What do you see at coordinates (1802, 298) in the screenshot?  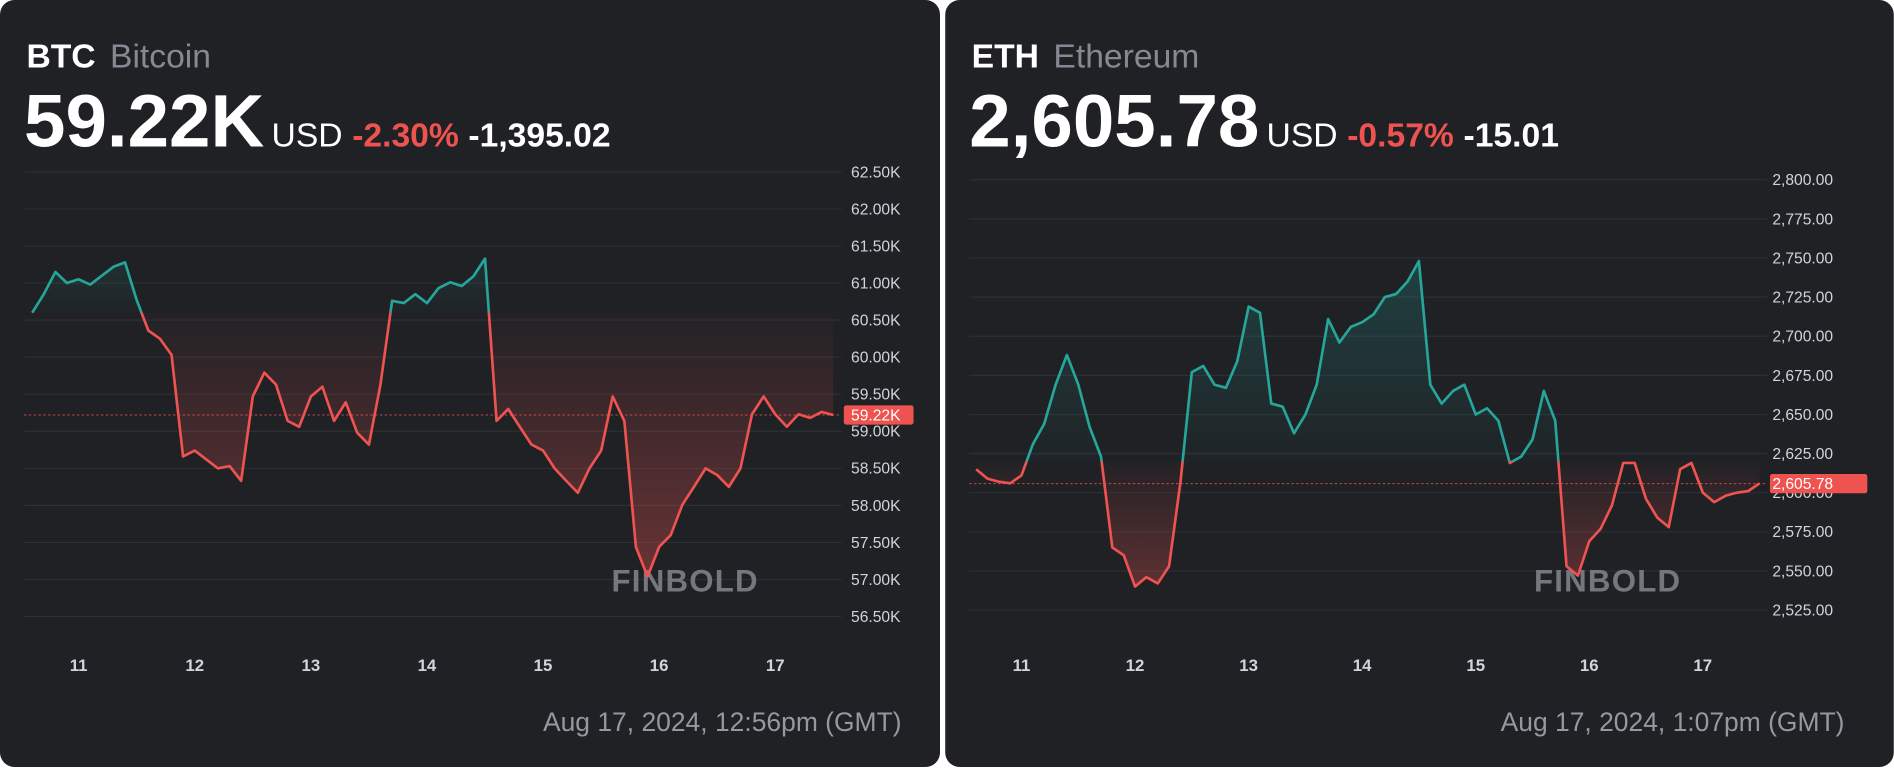 I see `y-tick-label: 2,725.00` at bounding box center [1802, 298].